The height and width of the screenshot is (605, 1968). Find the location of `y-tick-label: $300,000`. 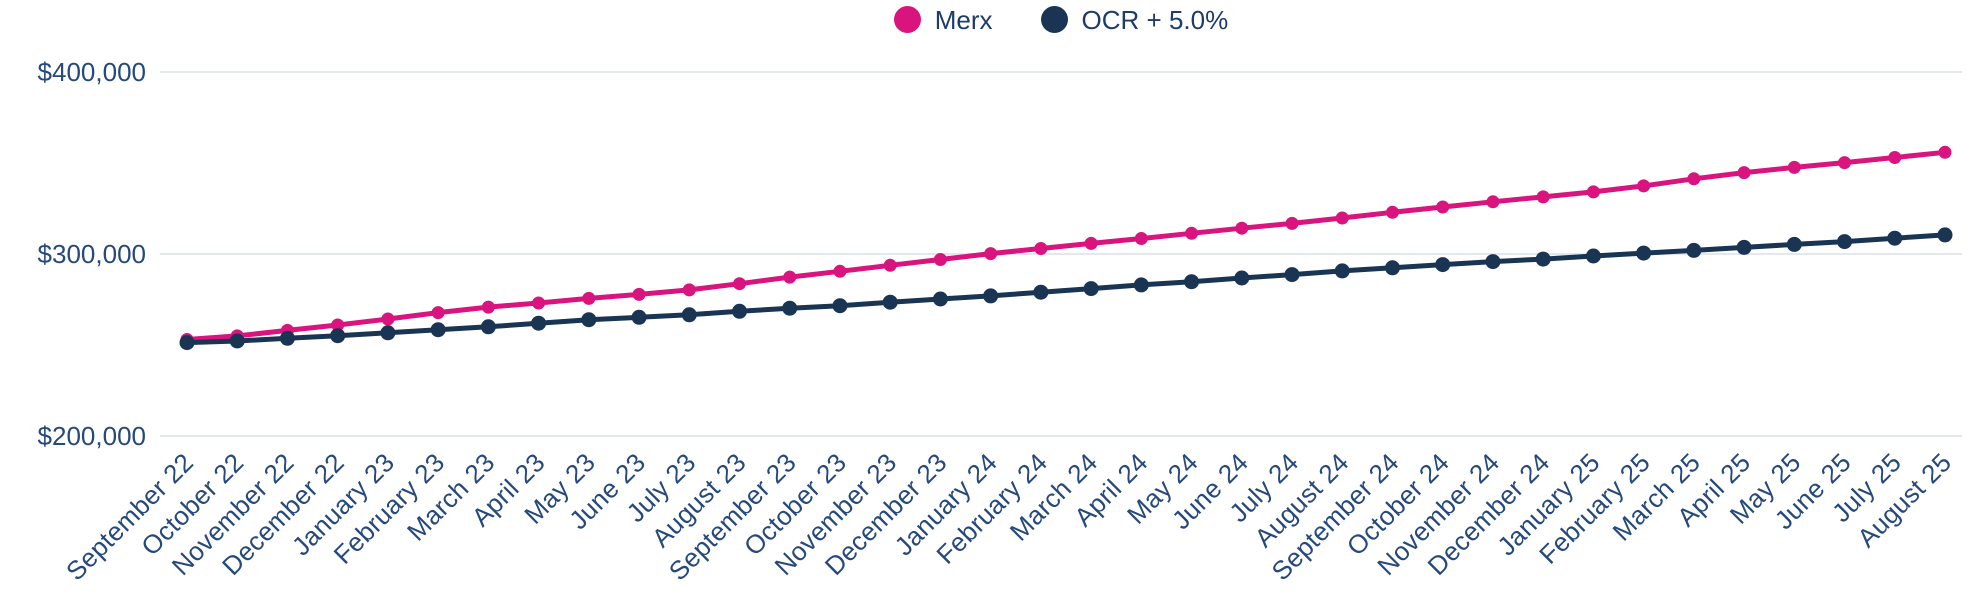

y-tick-label: $300,000 is located at coordinates (92, 254).